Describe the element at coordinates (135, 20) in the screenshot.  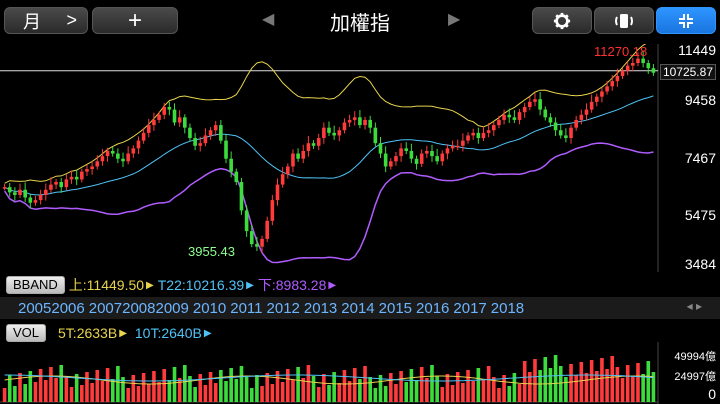
I see `add-button: +` at that location.